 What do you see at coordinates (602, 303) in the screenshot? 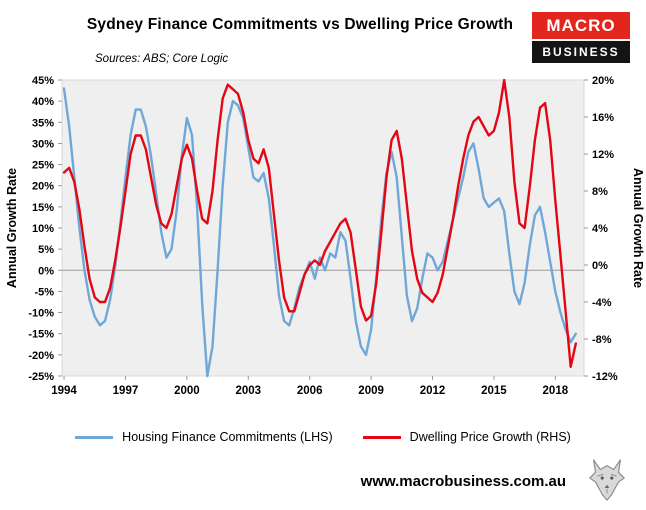
I see `right-axis-tick-label: -4%` at bounding box center [602, 303].